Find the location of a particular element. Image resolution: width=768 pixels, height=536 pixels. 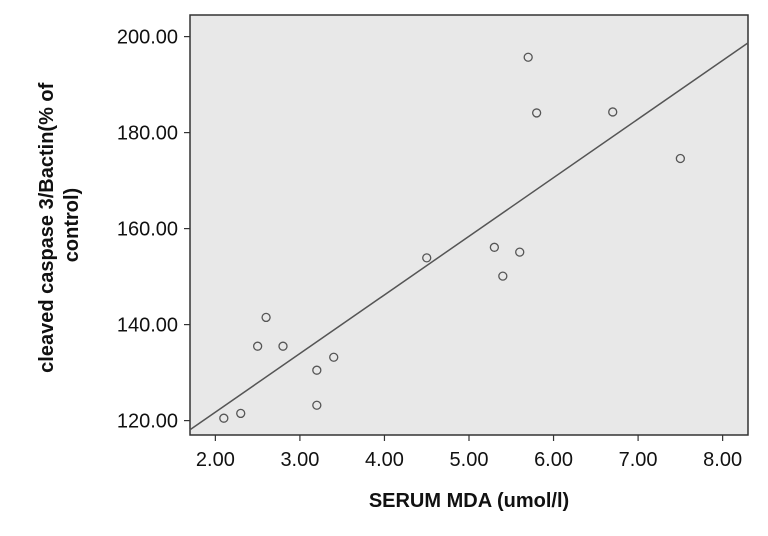

y-axis-title-line-1: cleaved caspase 3/Bactin(% of is located at coordinates (47, 227).